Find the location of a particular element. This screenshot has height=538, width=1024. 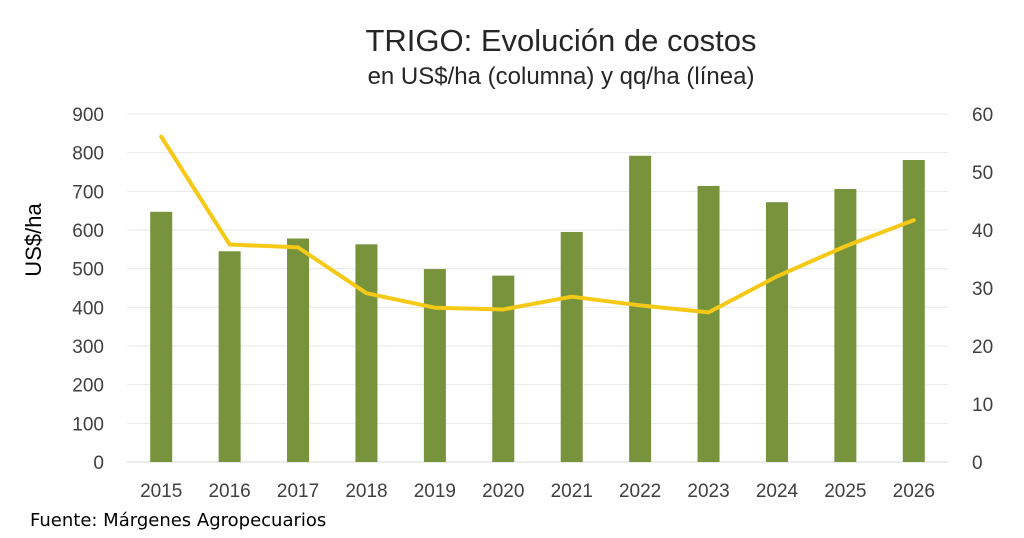

y2-tick-label: 10 is located at coordinates (982, 405).